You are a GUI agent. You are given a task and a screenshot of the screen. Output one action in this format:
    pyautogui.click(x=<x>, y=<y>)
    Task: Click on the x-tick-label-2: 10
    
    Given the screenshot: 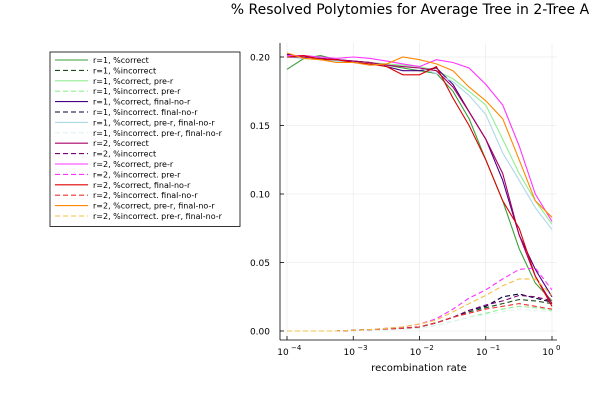 What is the action you would take?
    pyautogui.click(x=416, y=353)
    